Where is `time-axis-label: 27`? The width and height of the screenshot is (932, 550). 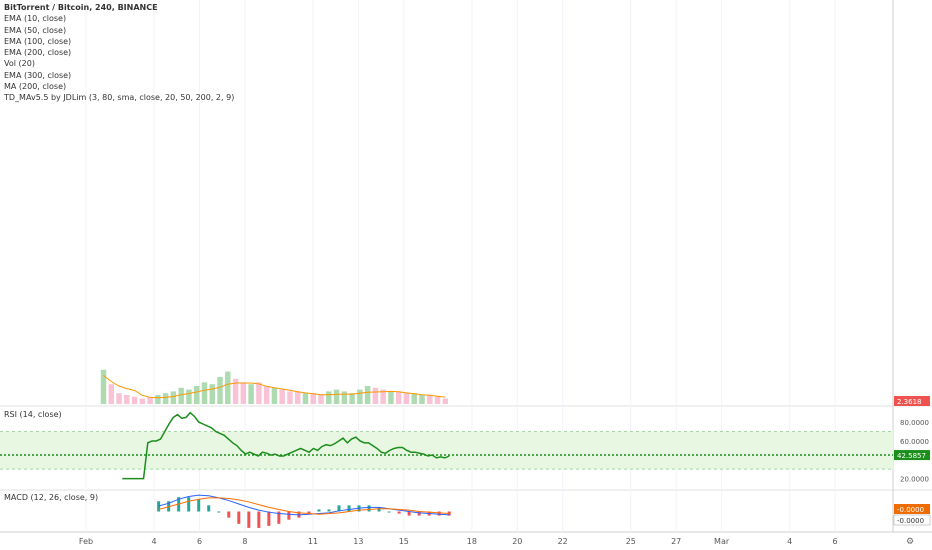 time-axis-label: 27 is located at coordinates (676, 541).